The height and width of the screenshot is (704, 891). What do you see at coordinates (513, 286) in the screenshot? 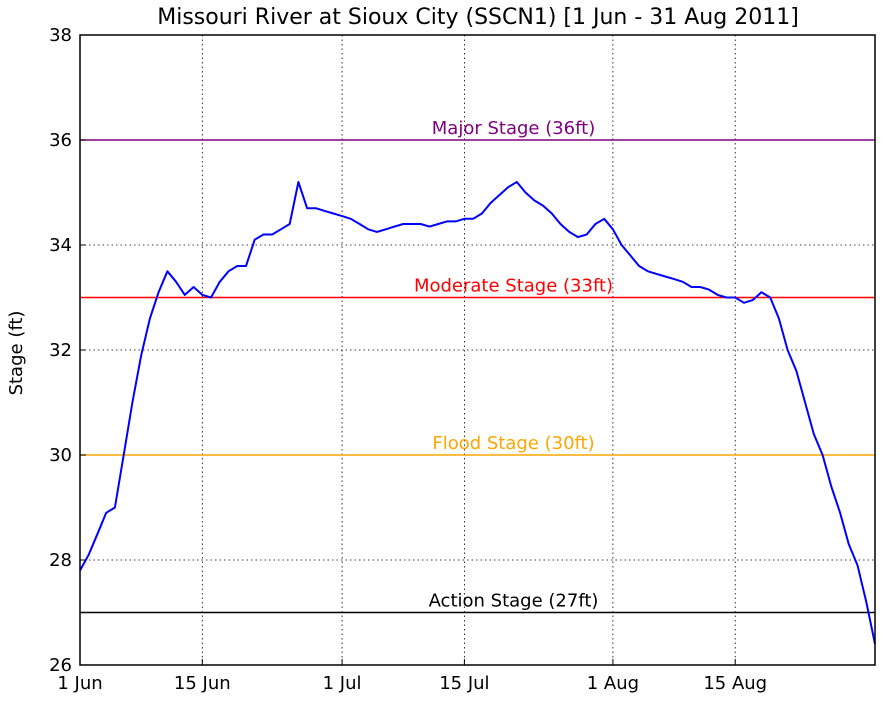
I see `threshold-label: Moderate Stage (33ft)` at bounding box center [513, 286].